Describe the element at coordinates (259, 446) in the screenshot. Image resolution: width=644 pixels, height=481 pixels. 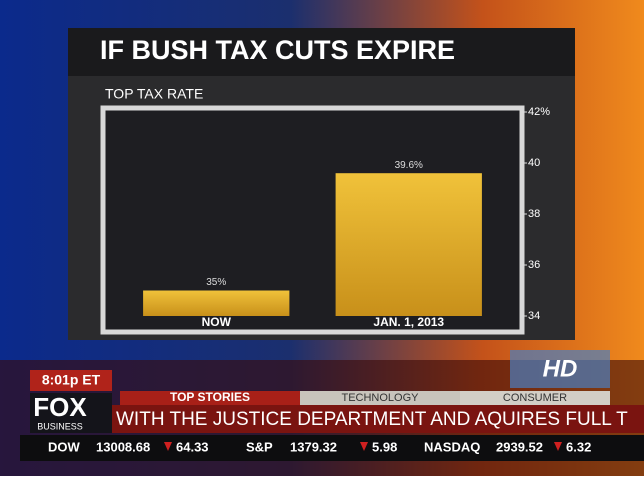
I see `stock-name: S&P` at that location.